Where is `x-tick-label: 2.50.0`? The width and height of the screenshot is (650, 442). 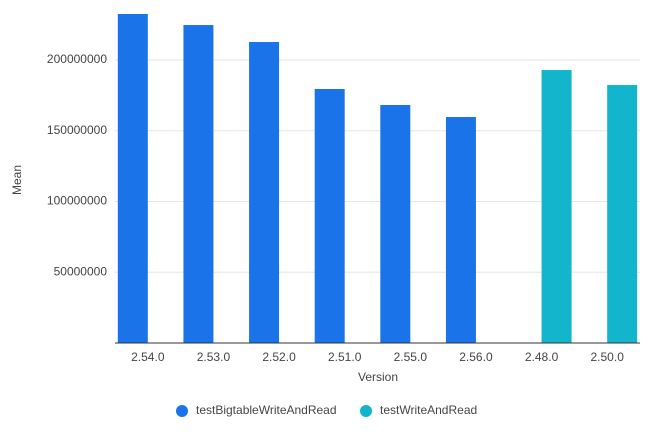
x-tick-label: 2.50.0 is located at coordinates (608, 357).